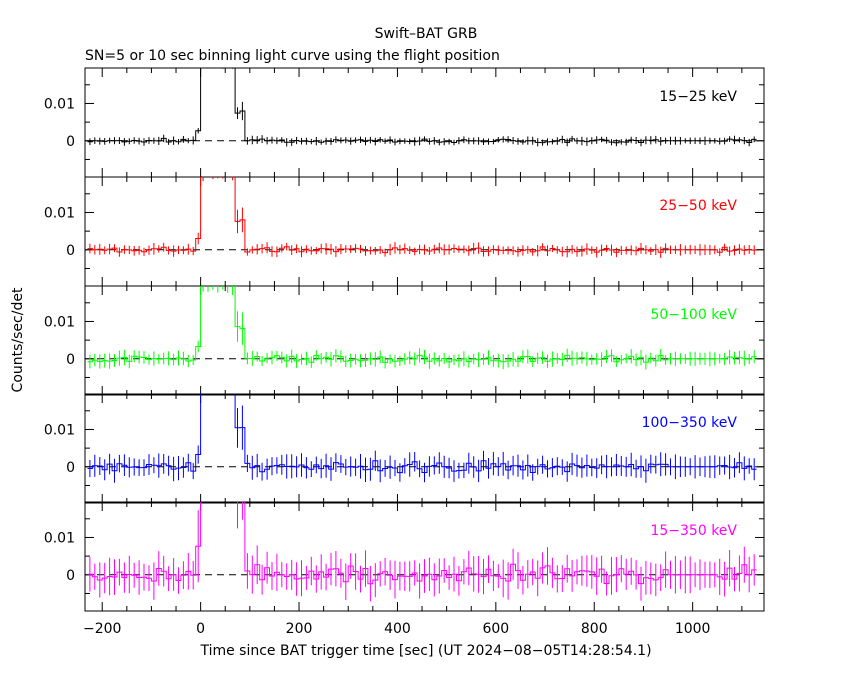 This screenshot has width=850, height=680. I want to click on panel-3: 0 0.01 50−100 keV, so click(404, 340).